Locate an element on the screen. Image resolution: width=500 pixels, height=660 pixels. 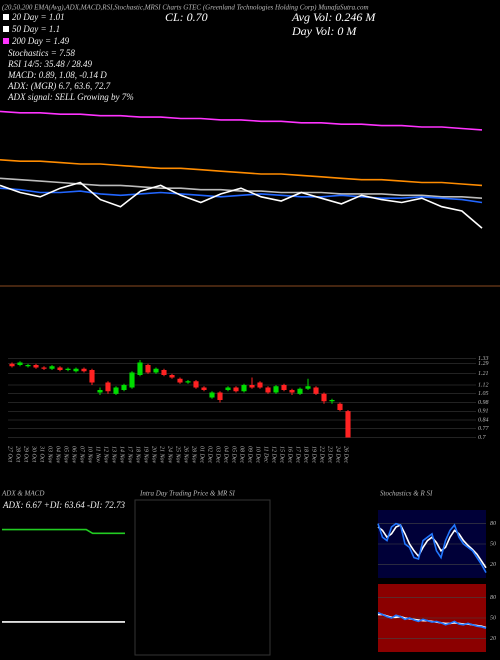
x-tick-label: 27 Oct is located at coordinates (10, 454).